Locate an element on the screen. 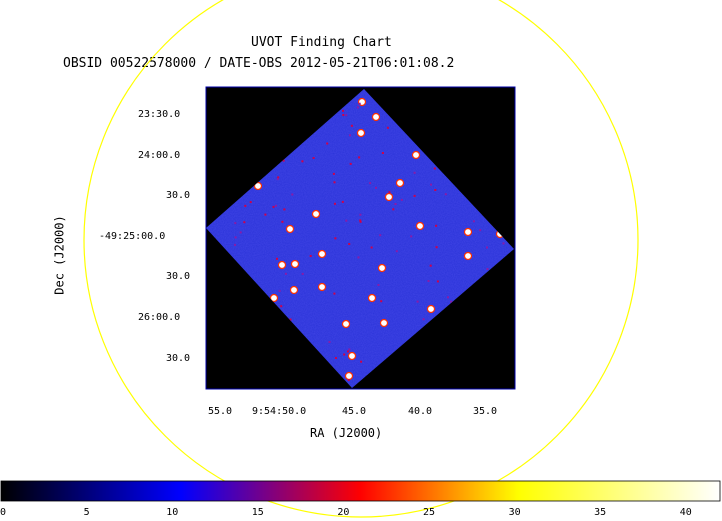  xtick-1: 55.0 is located at coordinates (220, 411).